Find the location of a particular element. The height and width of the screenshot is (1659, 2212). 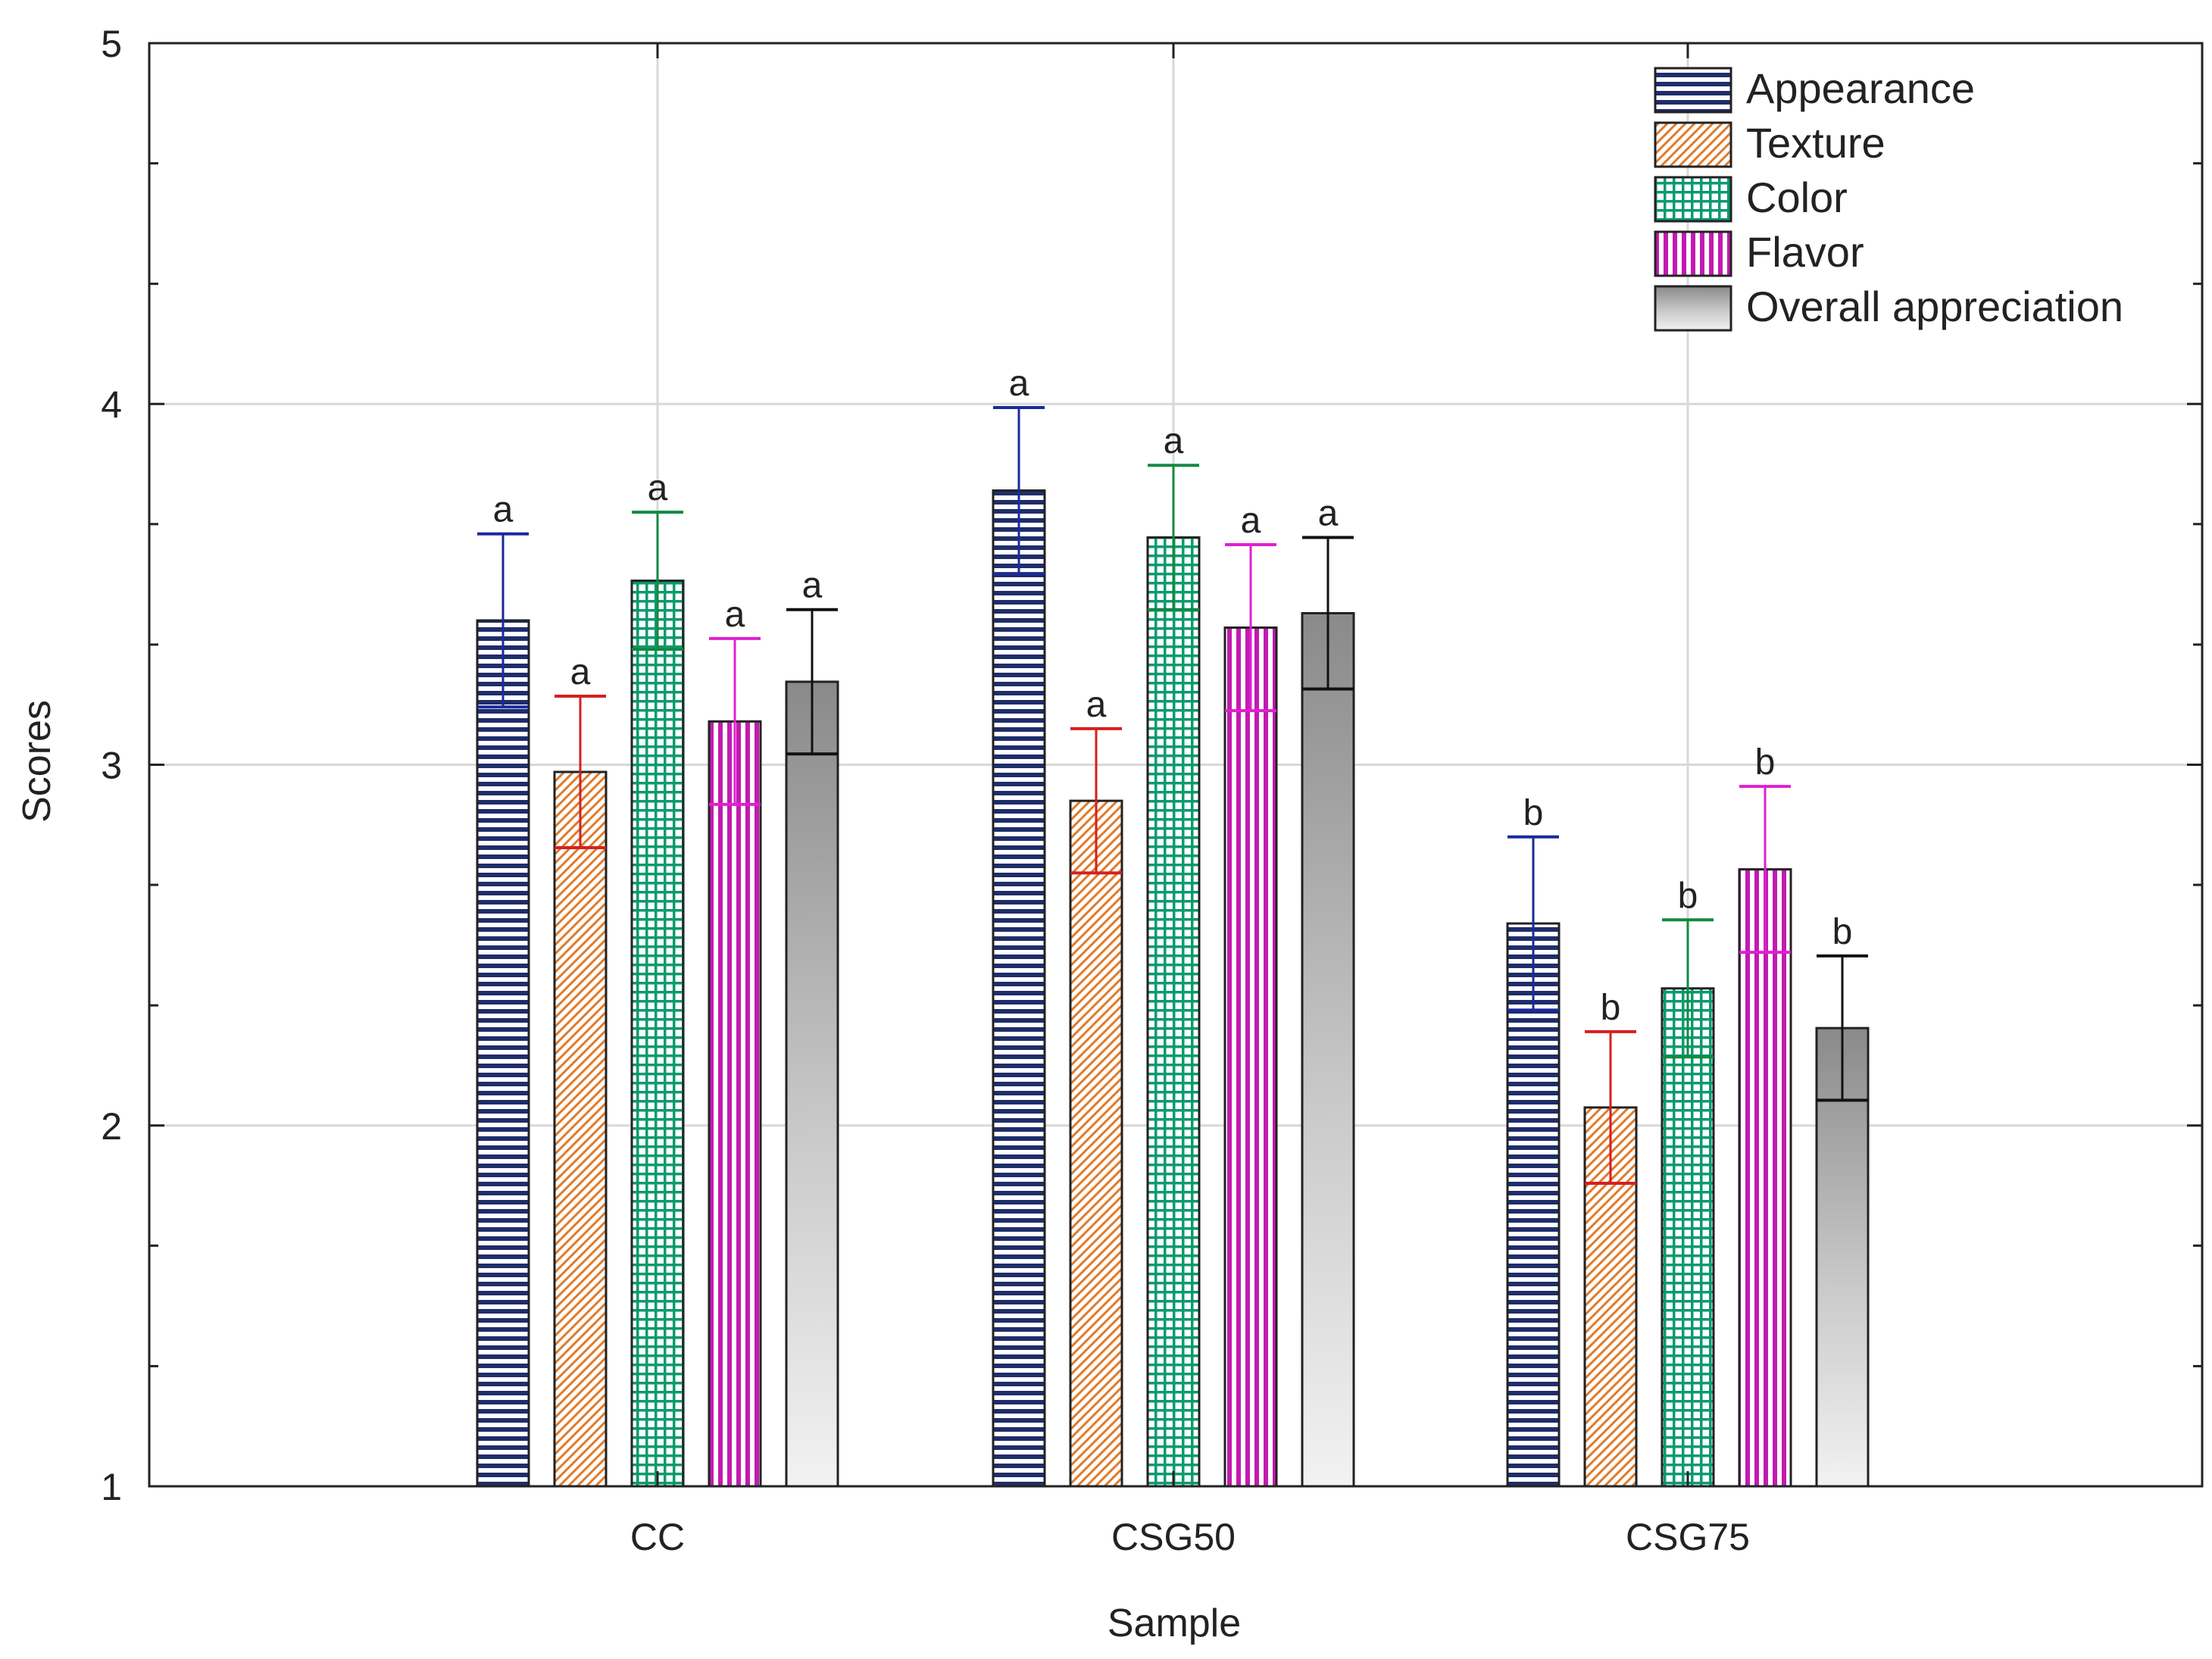

legend-item: Flavor is located at coordinates (1759, 252).